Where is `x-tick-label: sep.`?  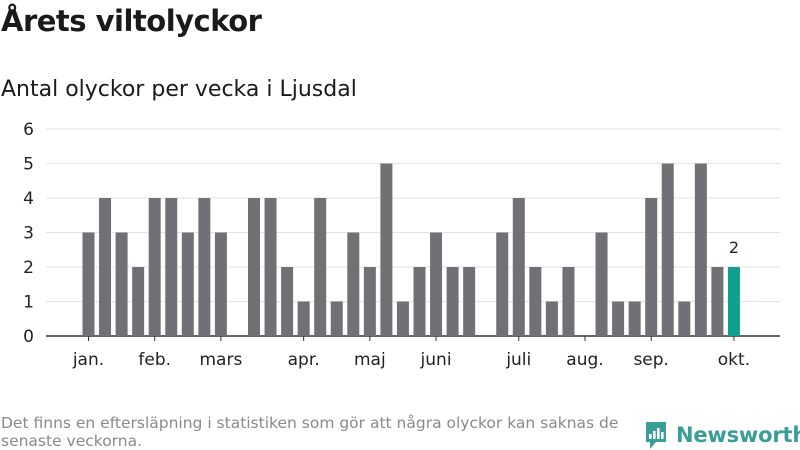
x-tick-label: sep. is located at coordinates (651, 360).